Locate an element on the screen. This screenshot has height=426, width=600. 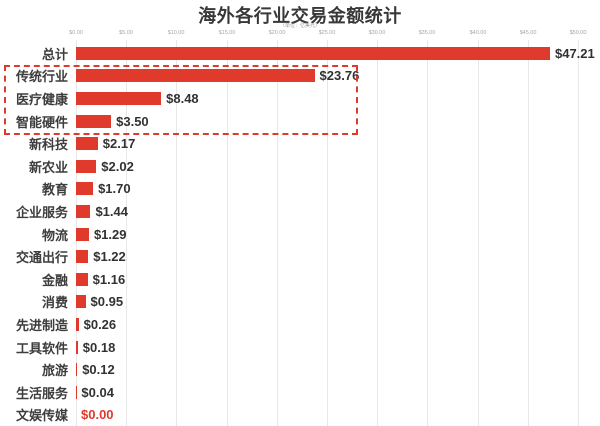
bar-track: $1.44 is located at coordinates (102, 211).